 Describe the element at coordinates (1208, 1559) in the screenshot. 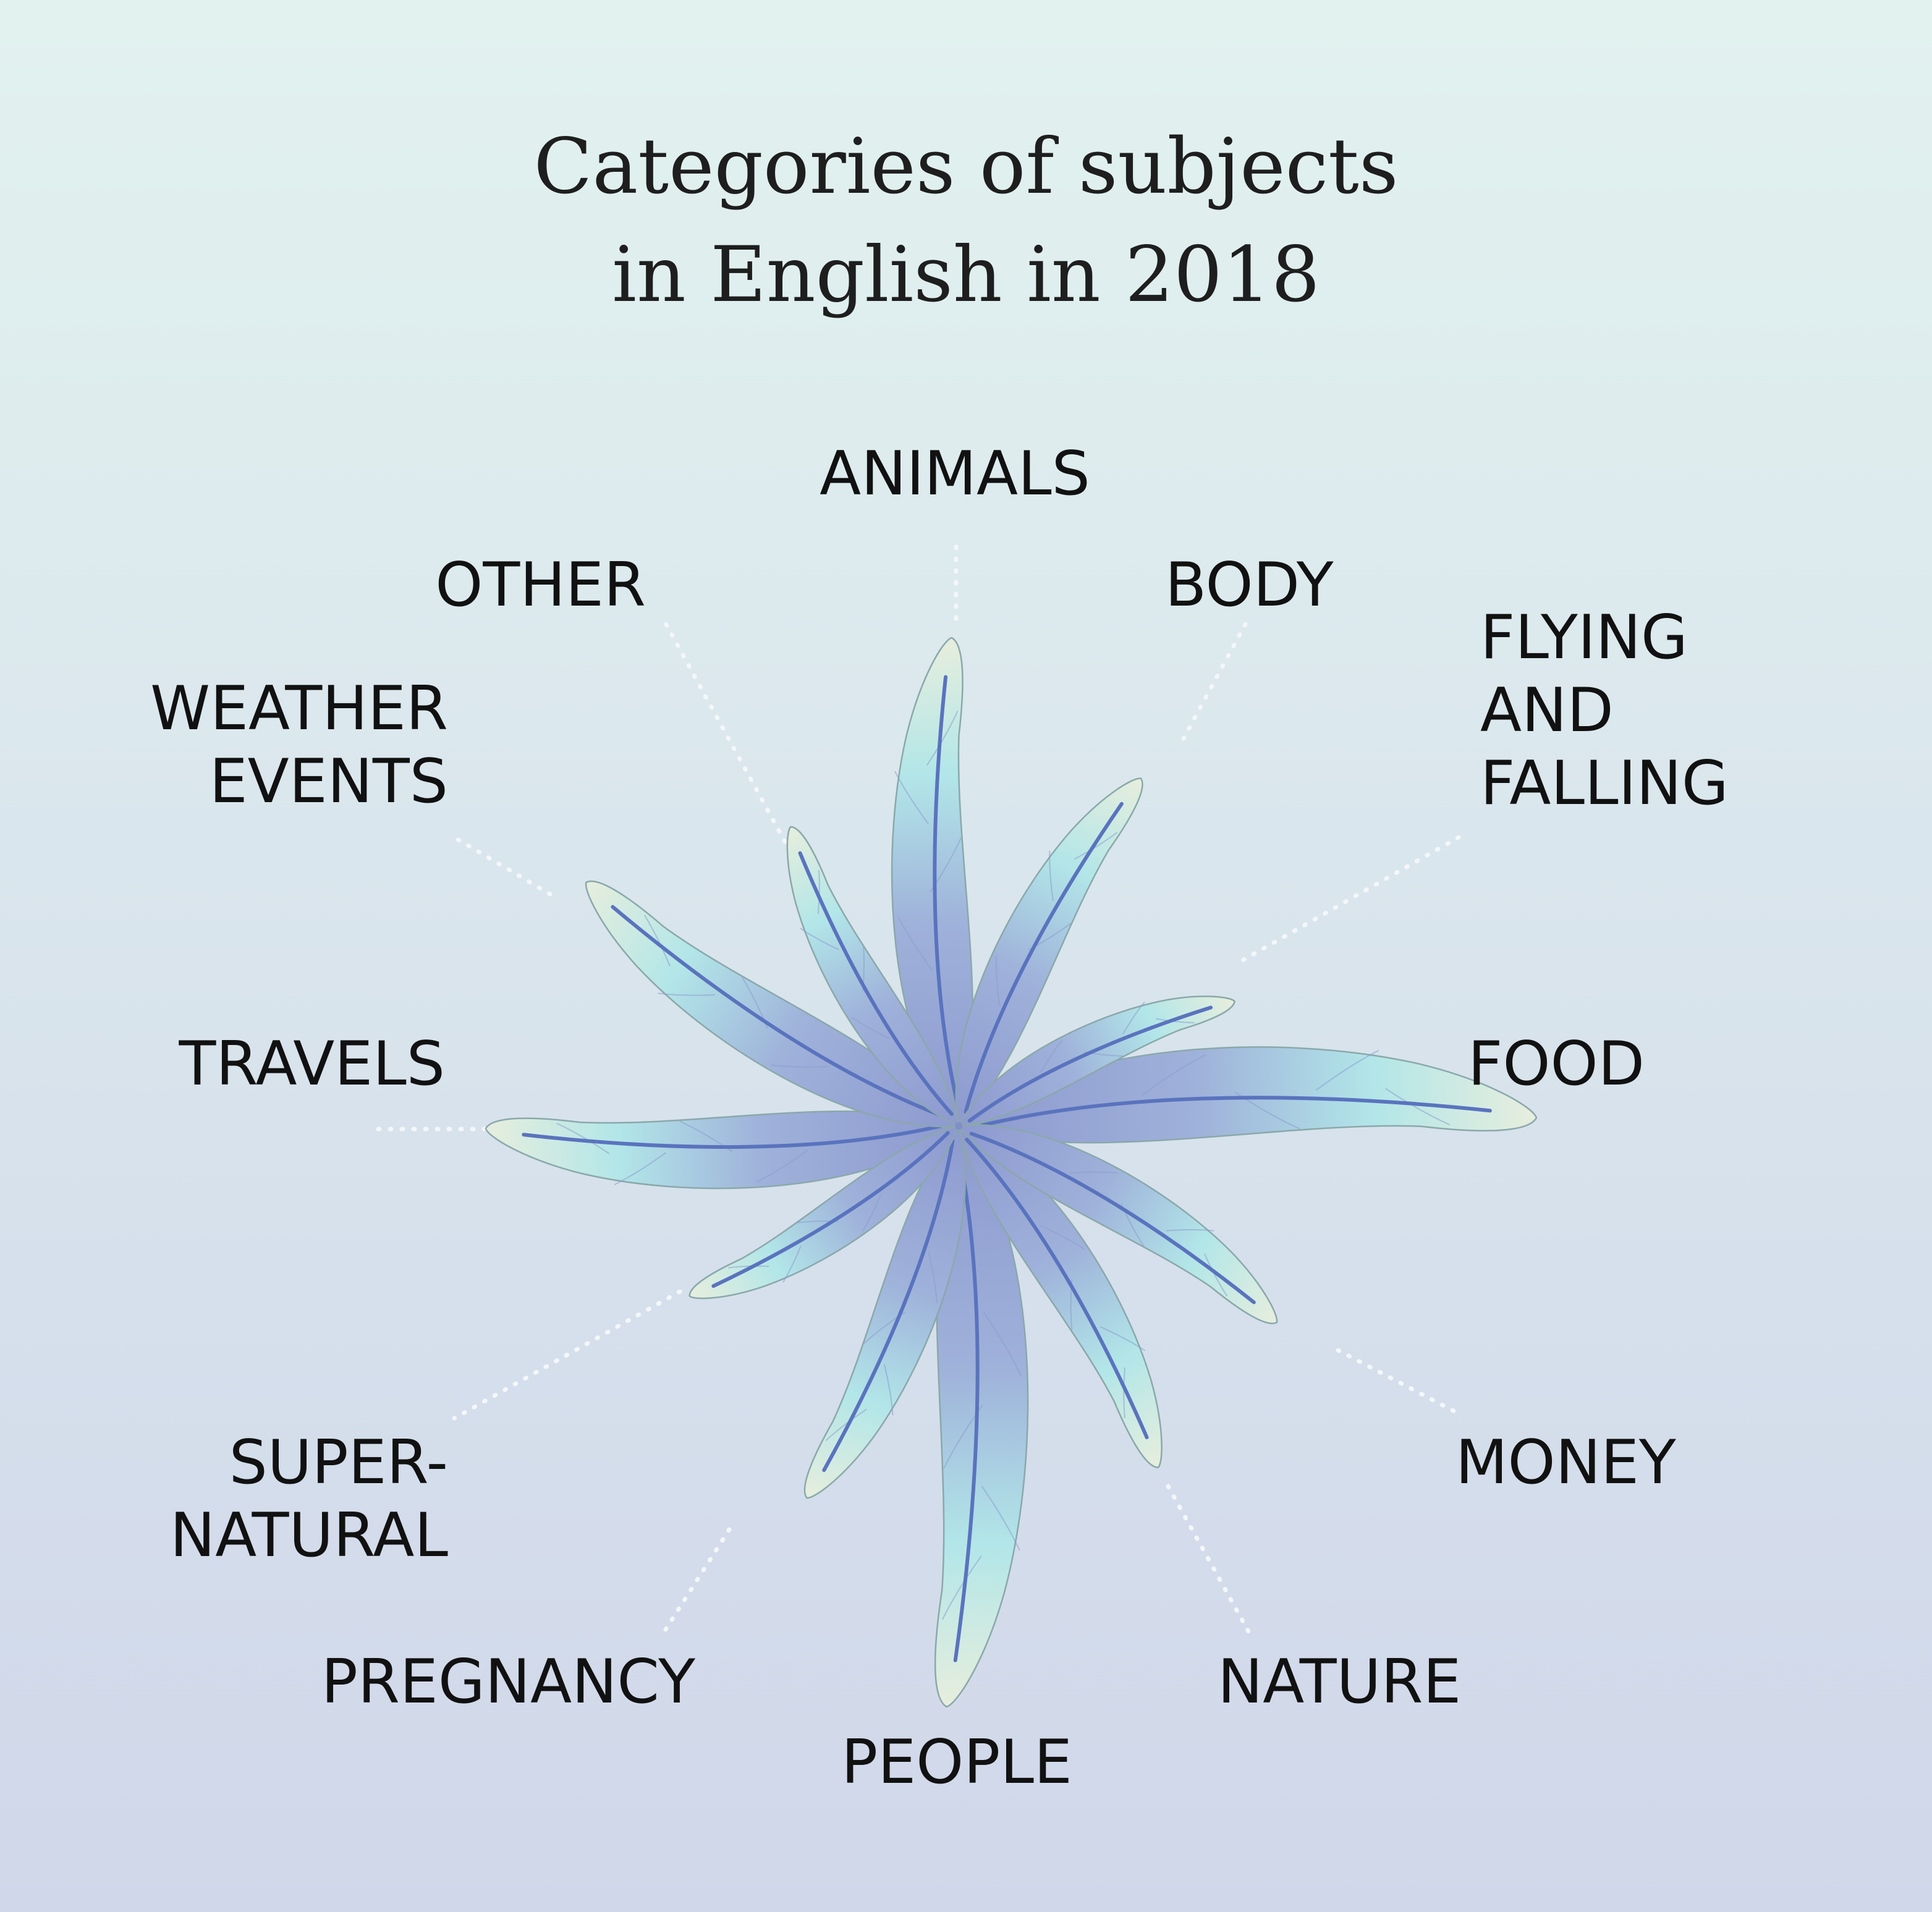

I see `leader-nature` at that location.